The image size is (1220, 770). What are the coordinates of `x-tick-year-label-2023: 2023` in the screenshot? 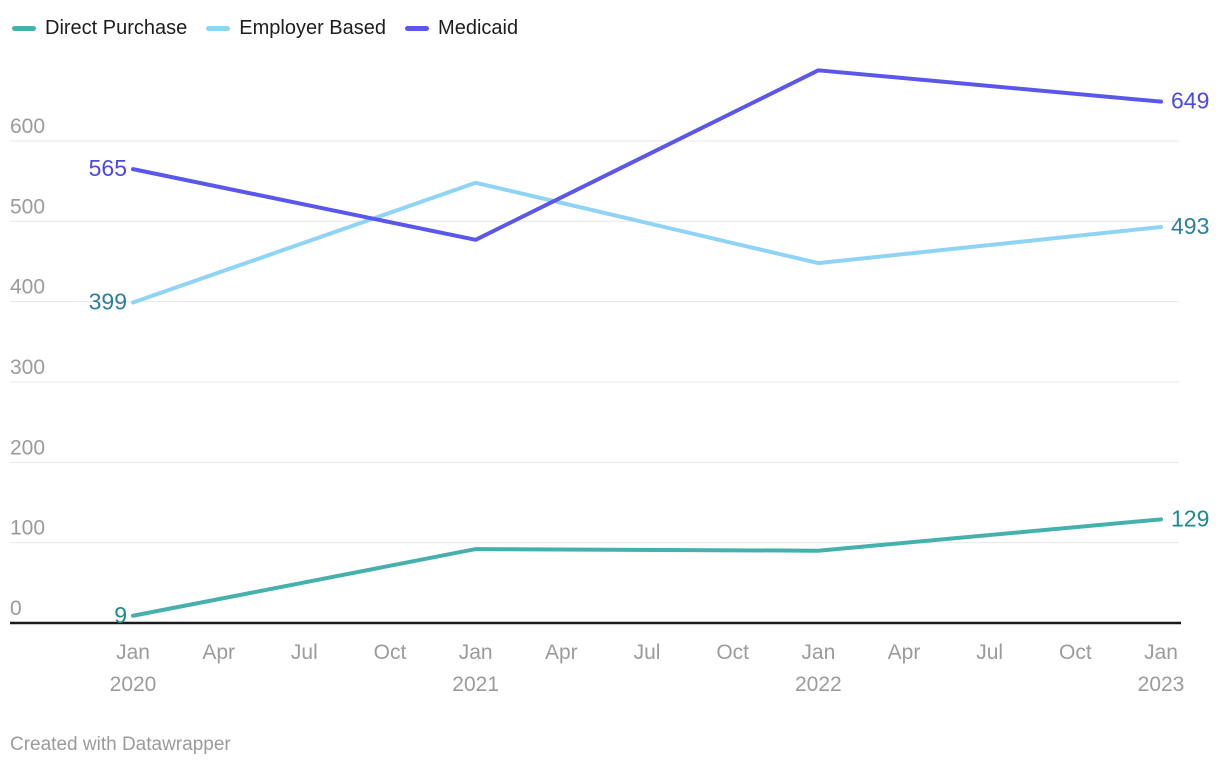 It's located at (1161, 684).